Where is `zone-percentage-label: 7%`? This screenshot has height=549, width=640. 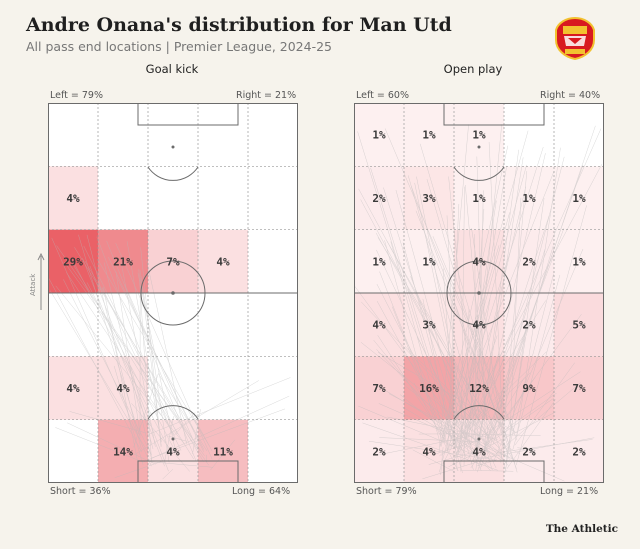 zone-percentage-label: 7% is located at coordinates (173, 261).